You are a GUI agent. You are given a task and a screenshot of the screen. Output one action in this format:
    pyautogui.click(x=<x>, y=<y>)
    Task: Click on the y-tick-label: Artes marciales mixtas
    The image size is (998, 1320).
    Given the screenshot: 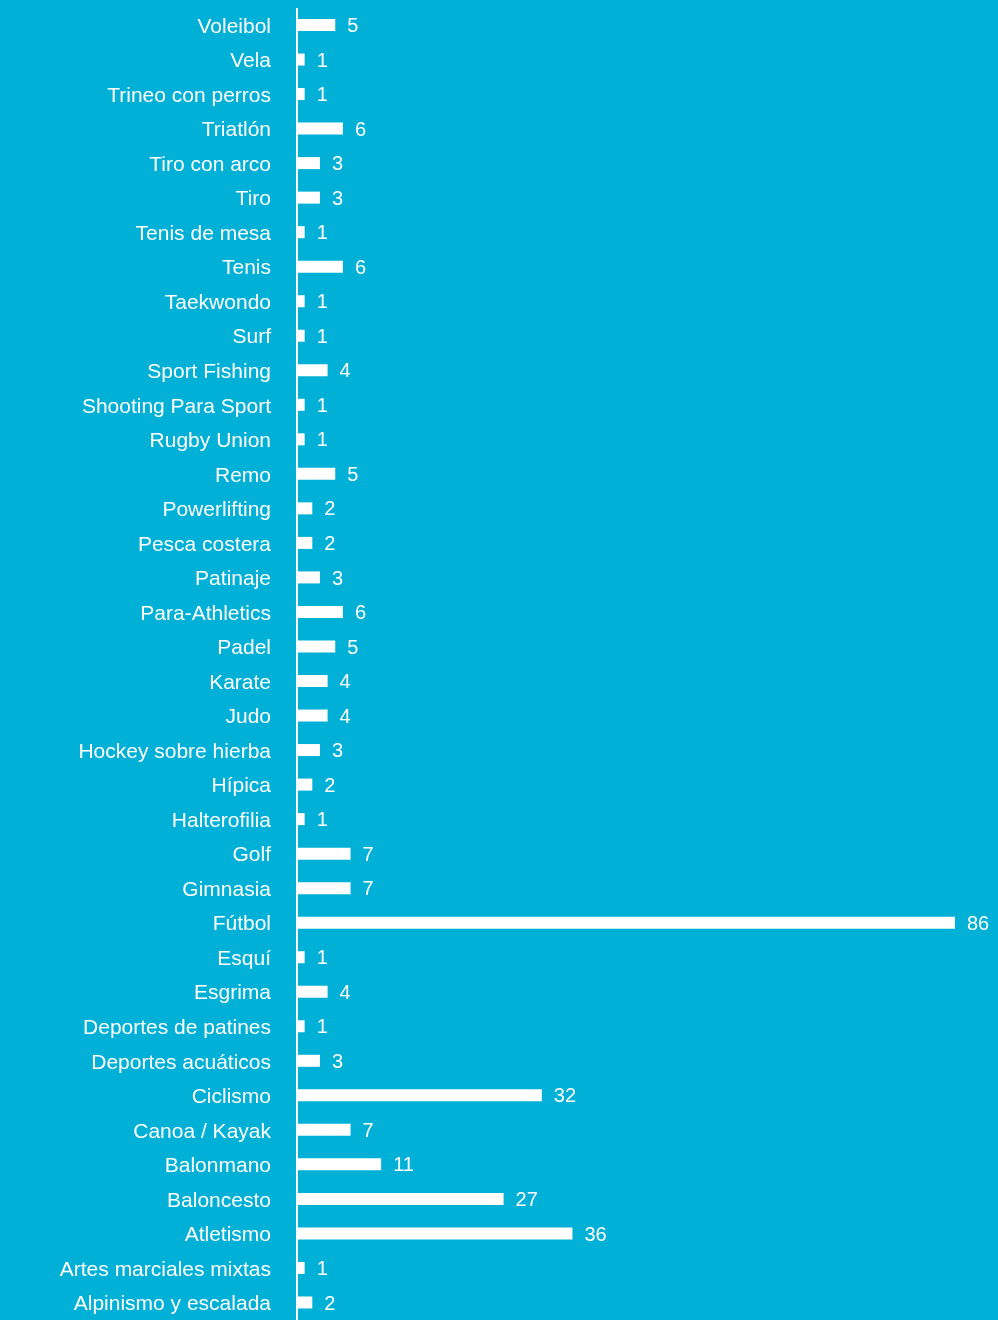 What is the action you would take?
    pyautogui.click(x=165, y=1268)
    